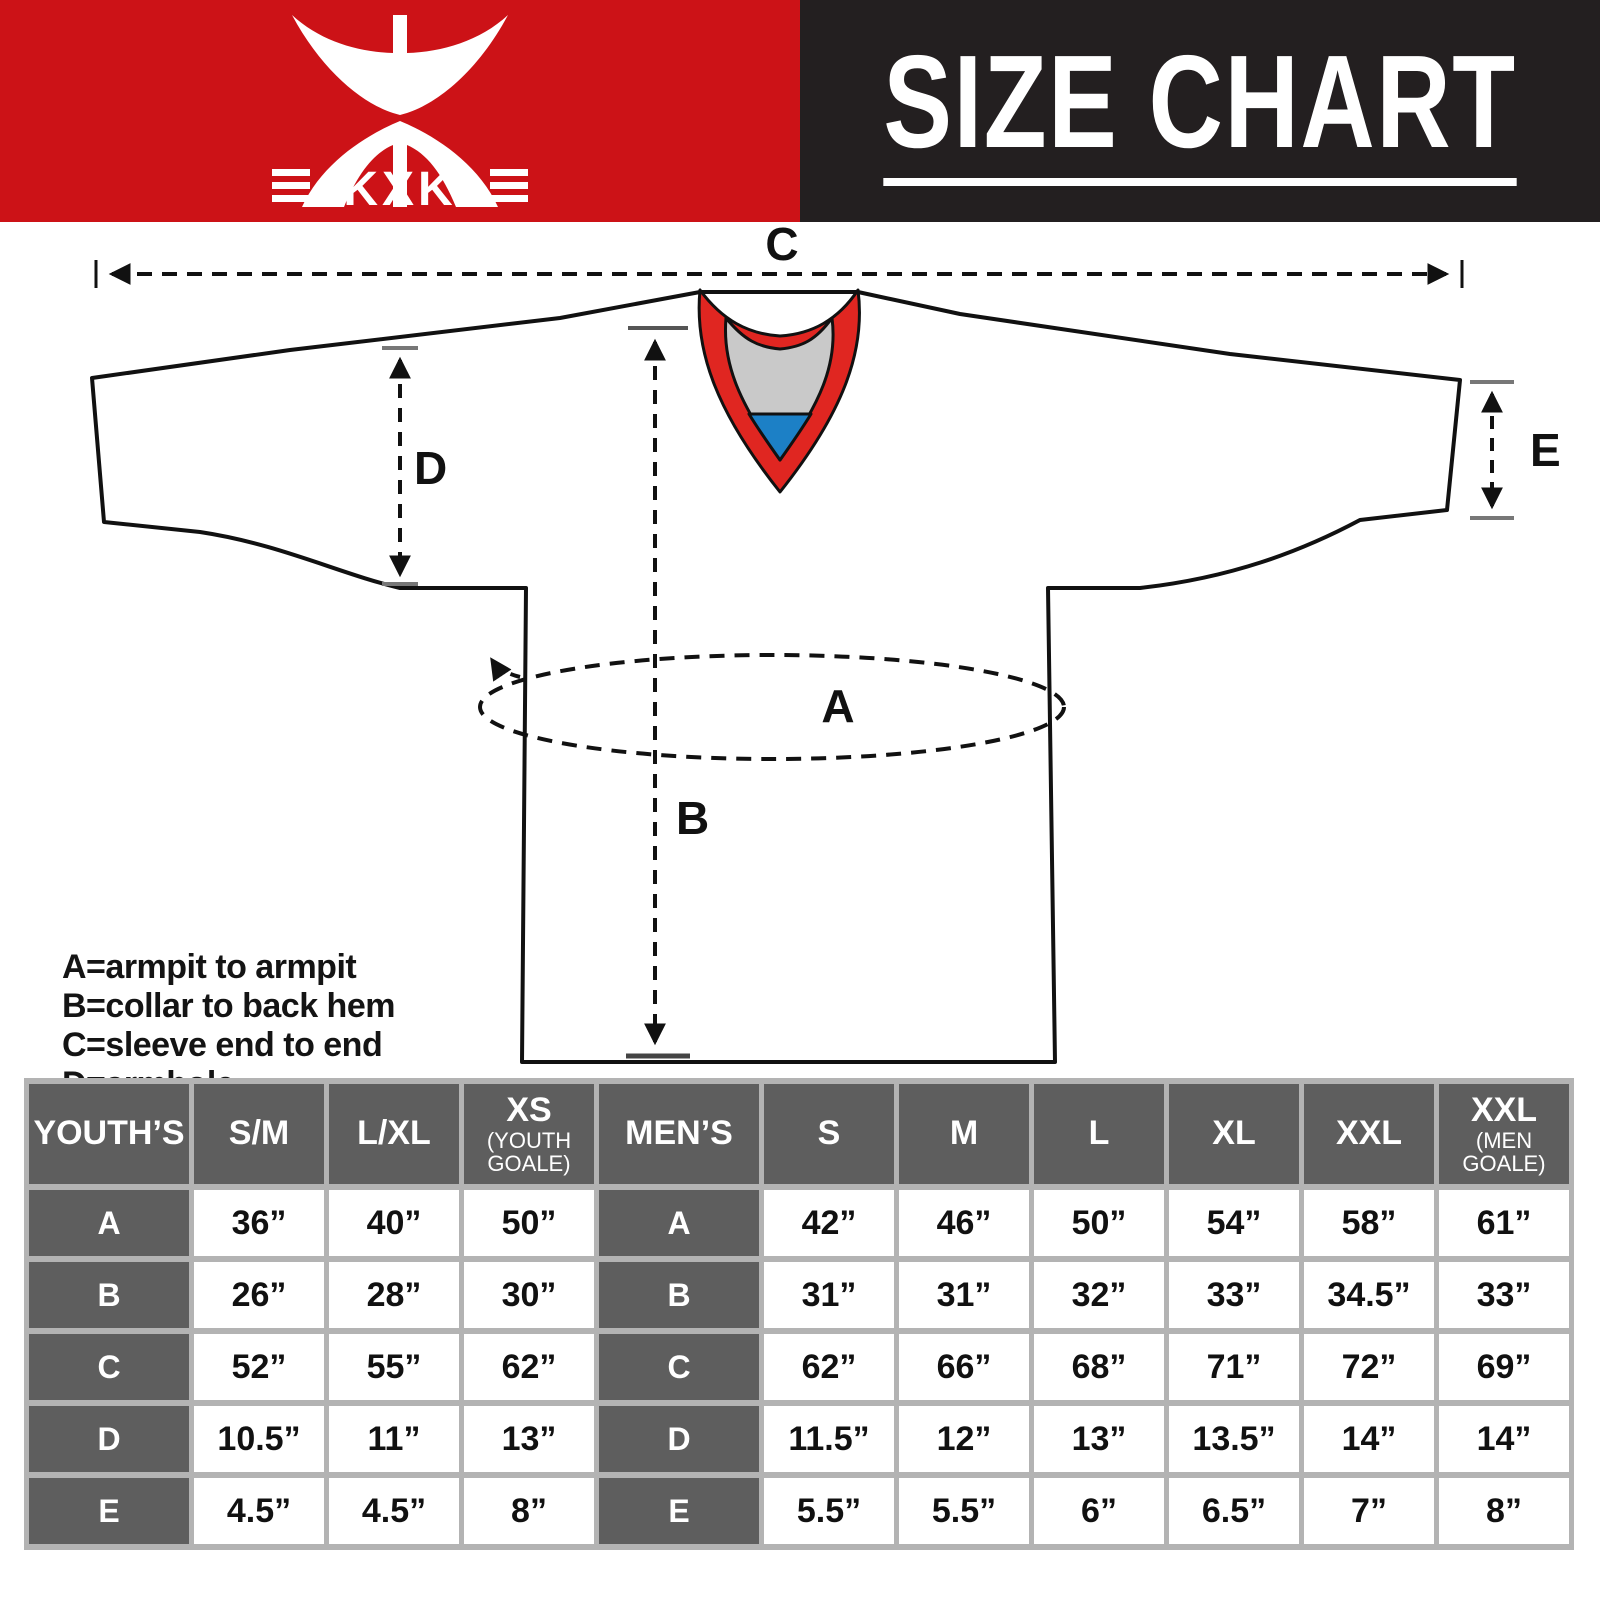 This screenshot has height=1600, width=1600. I want to click on cell-value: 46”, so click(964, 1223).